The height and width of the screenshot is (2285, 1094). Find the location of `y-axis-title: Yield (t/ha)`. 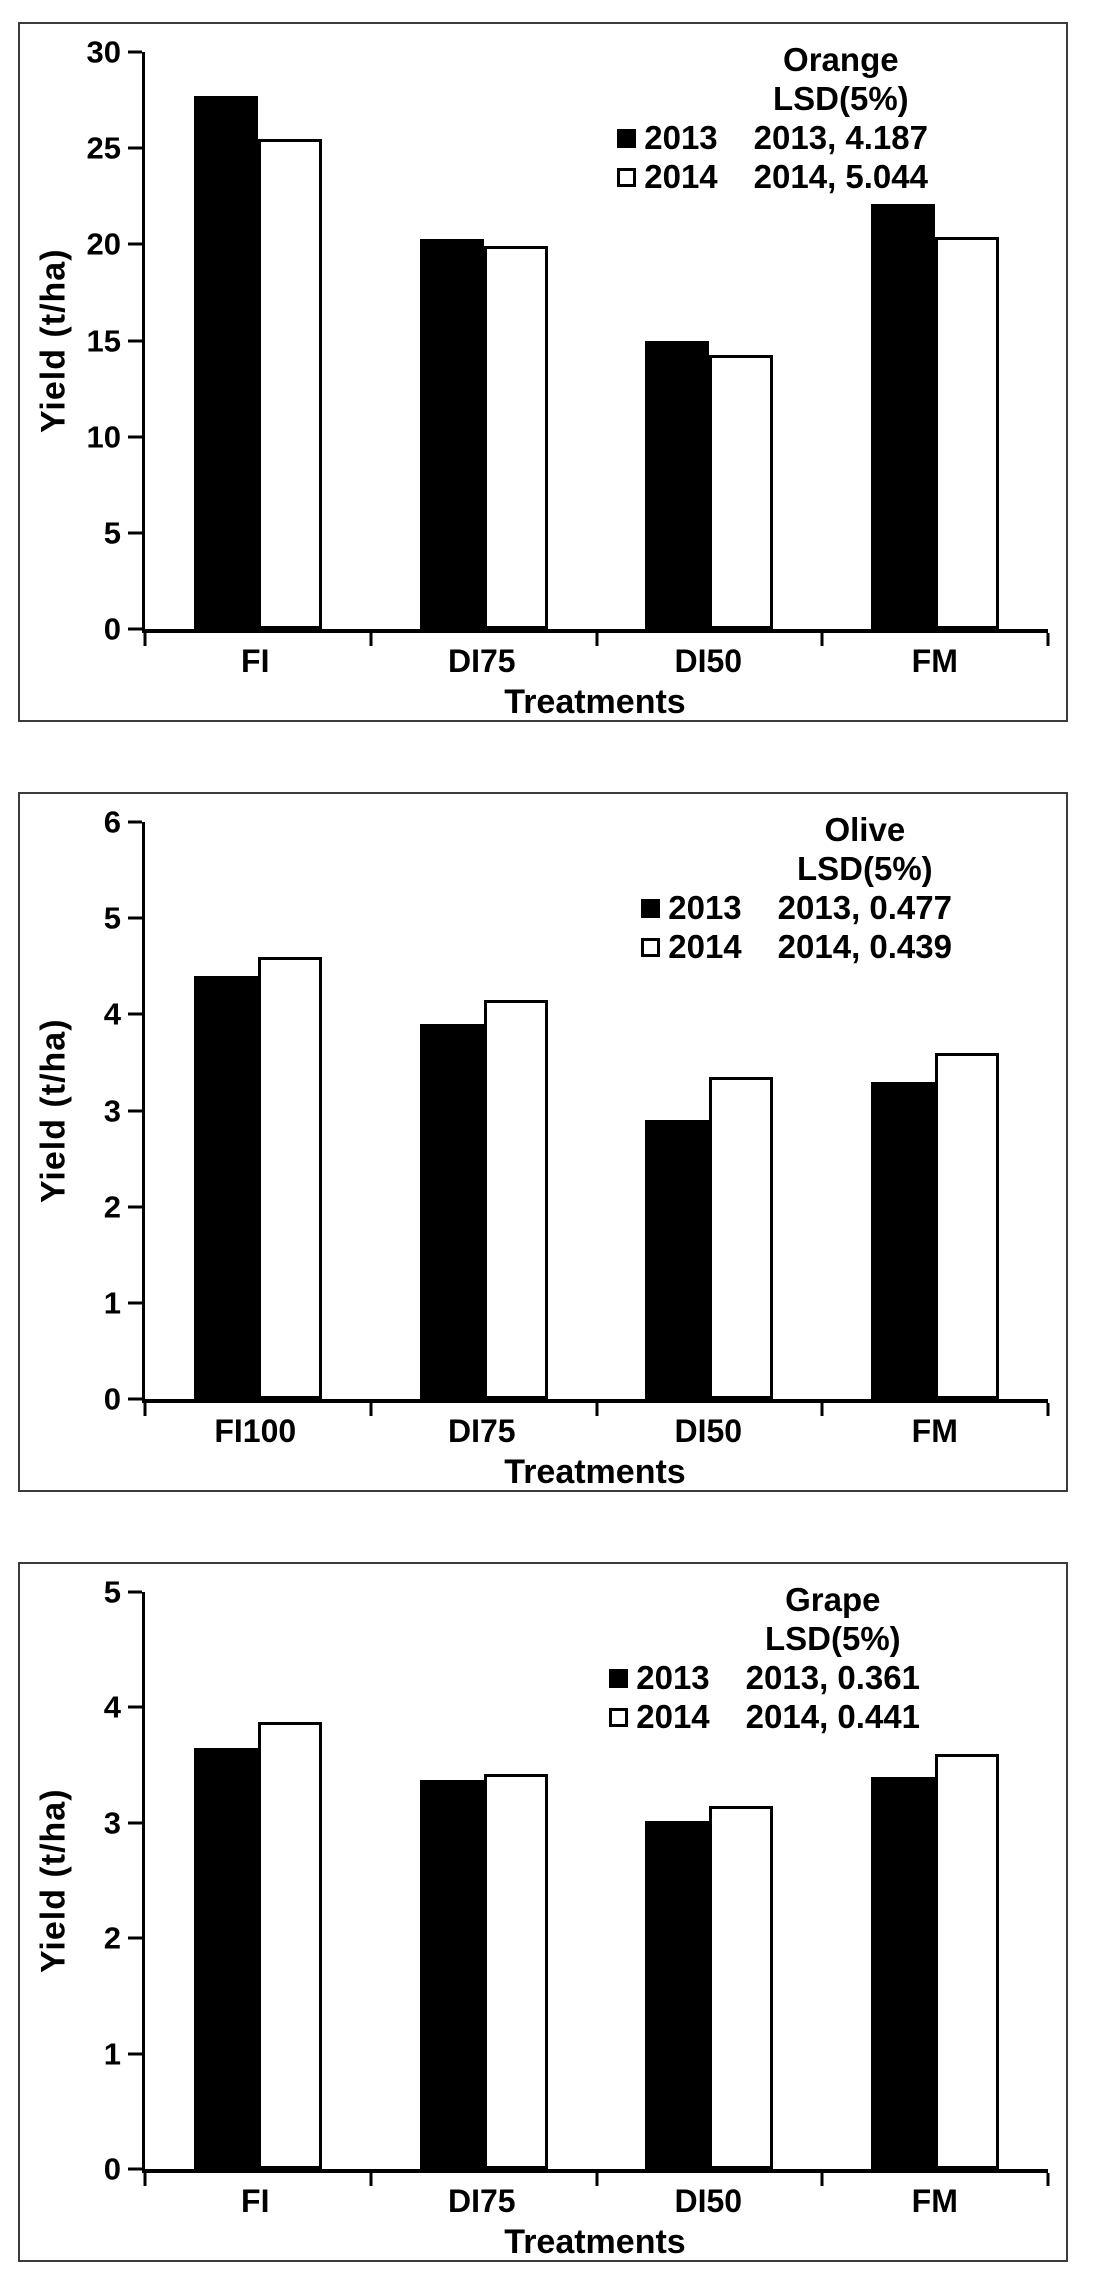

y-axis-title: Yield (t/ha) is located at coordinates (53, 1880).